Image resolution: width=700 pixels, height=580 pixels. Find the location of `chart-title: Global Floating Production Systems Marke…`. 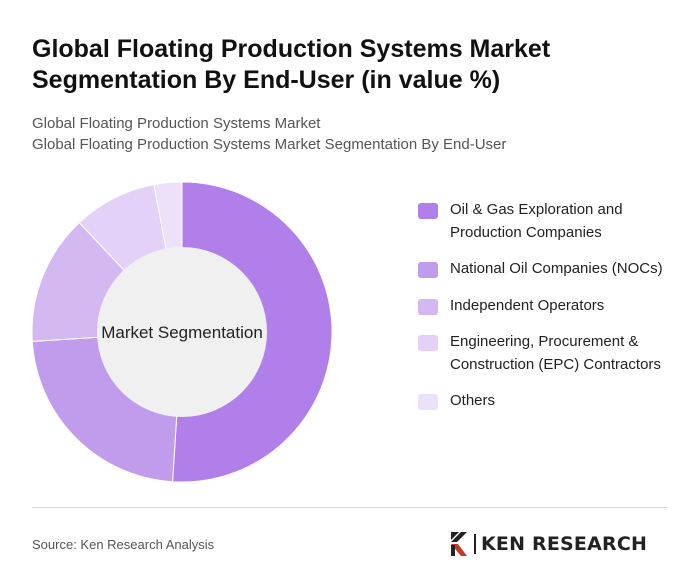

chart-title: Global Floating Production Systems Marke… is located at coordinates (291, 64).